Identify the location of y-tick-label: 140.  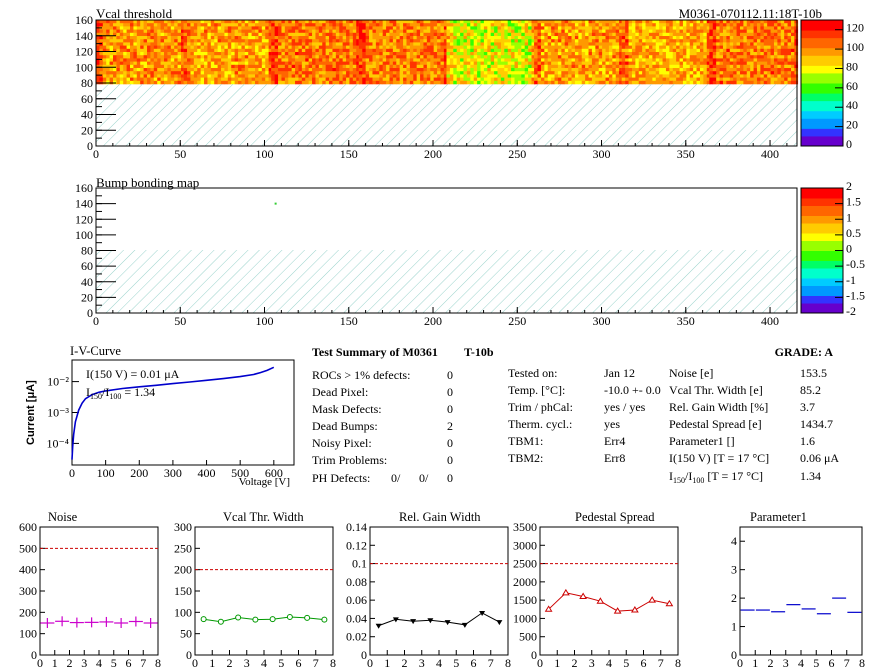
(84, 204).